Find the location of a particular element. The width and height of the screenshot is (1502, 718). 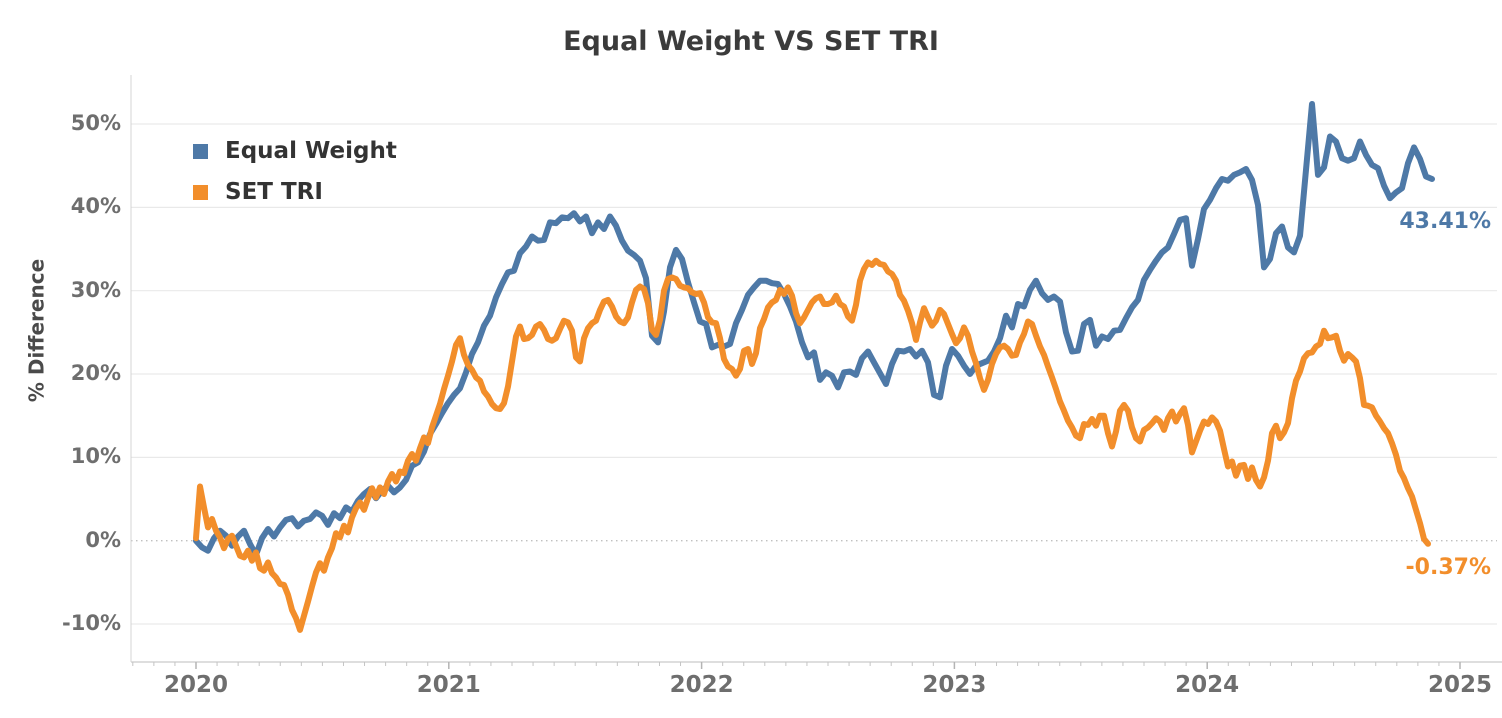

x-tick-label: 2023 is located at coordinates (954, 685).